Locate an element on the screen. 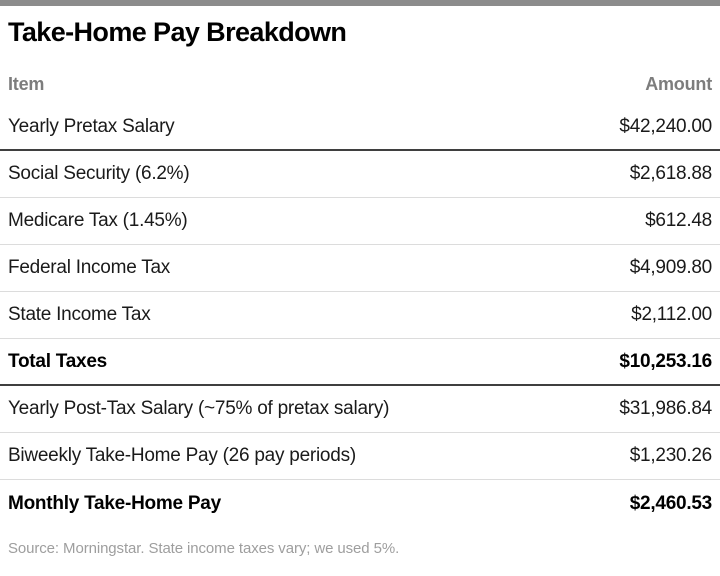 Image resolution: width=720 pixels, height=576 pixels. row-amount: $2,460.53 is located at coordinates (671, 503).